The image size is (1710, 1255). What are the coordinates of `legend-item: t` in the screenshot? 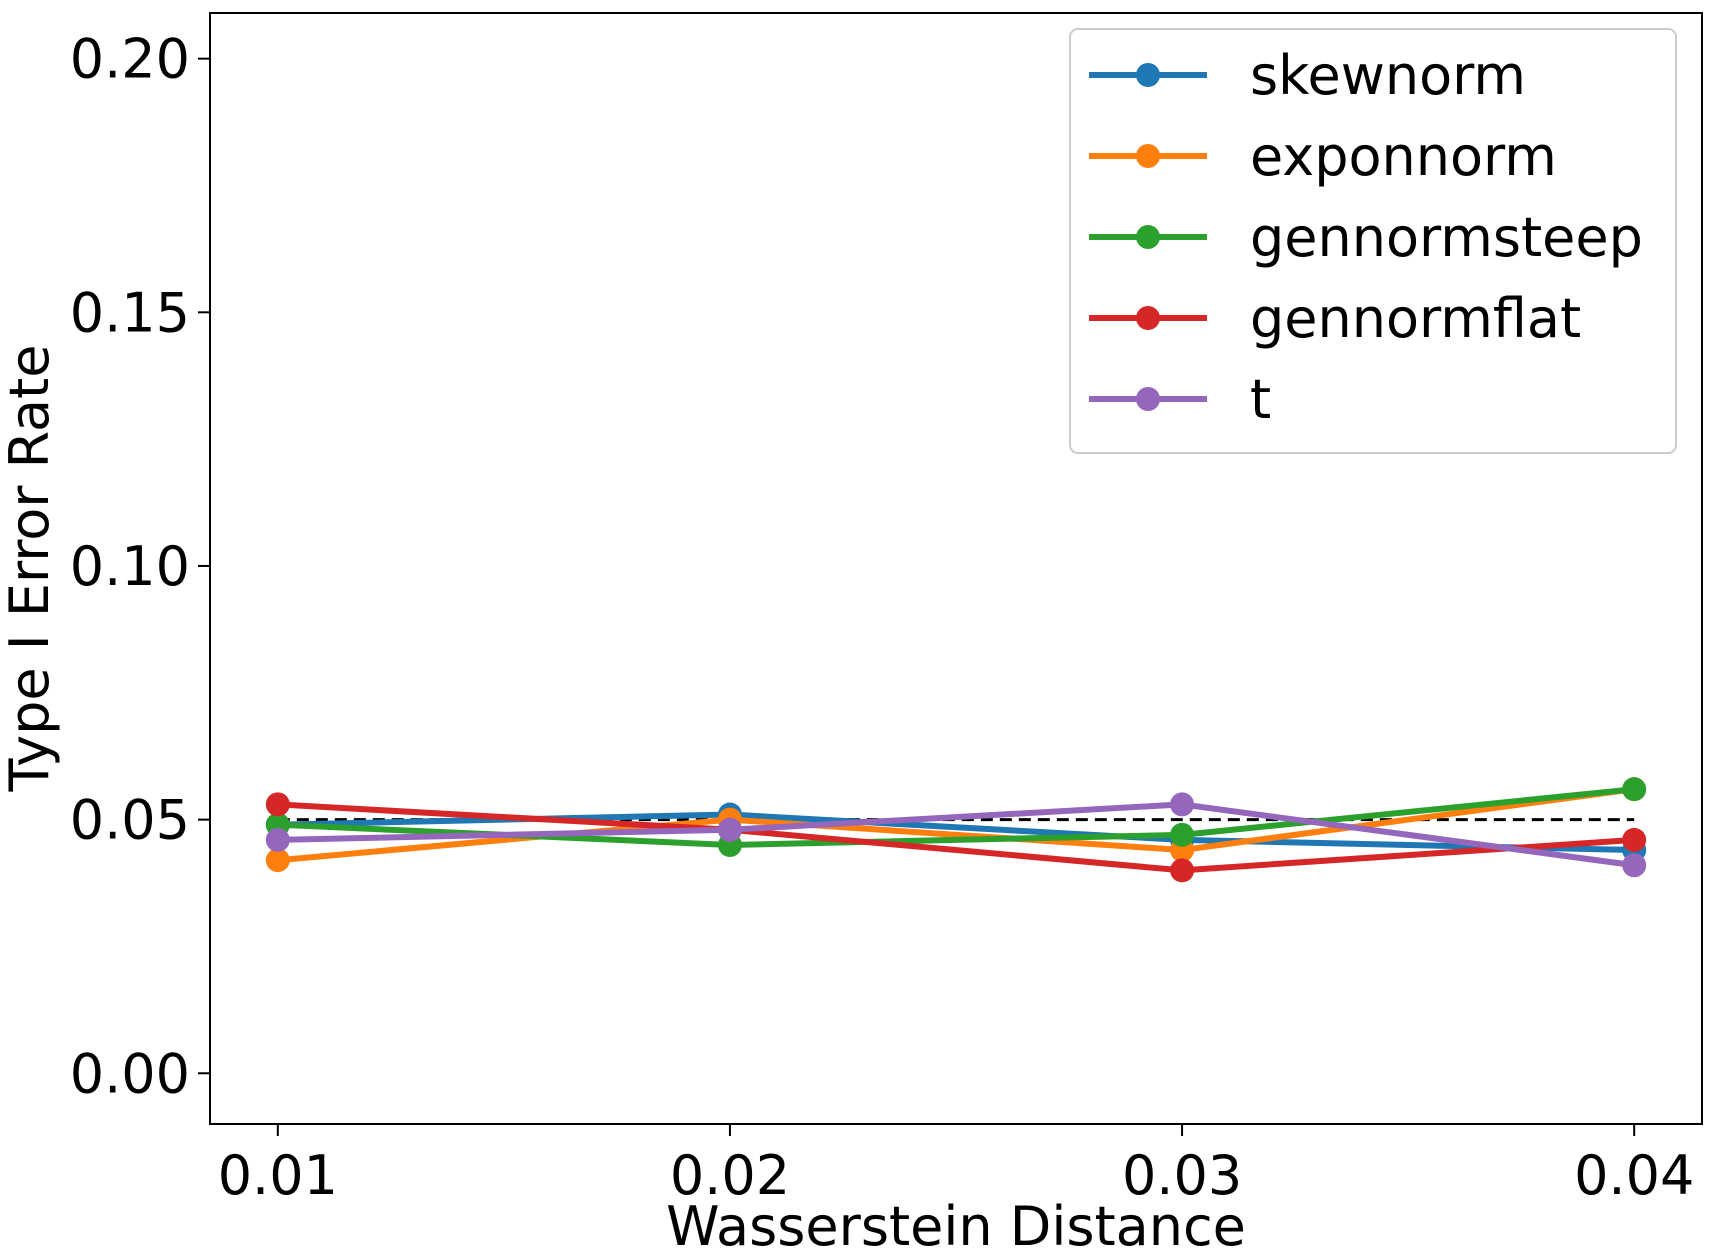 It's located at (1180, 399).